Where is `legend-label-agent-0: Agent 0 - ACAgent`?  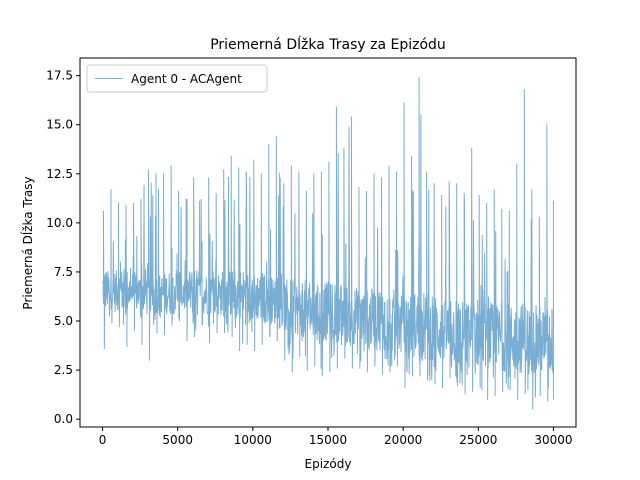 legend-label-agent-0: Agent 0 - ACAgent is located at coordinates (186, 79).